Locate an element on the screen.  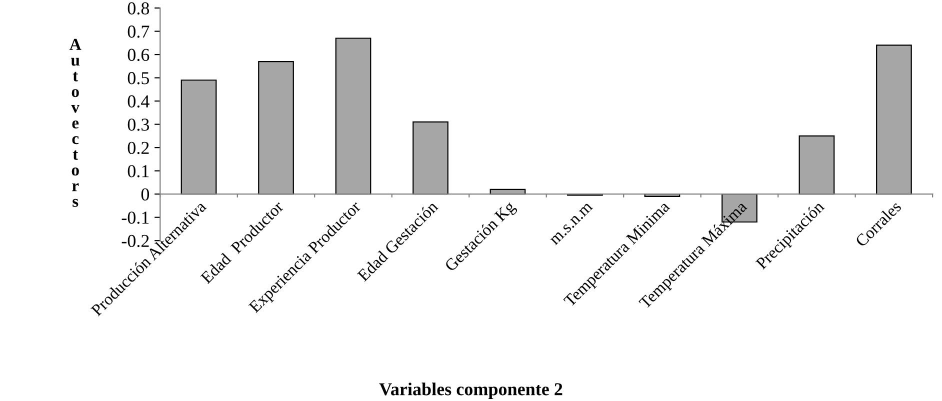
y-tick-label: -0.2 is located at coordinates (135, 241).